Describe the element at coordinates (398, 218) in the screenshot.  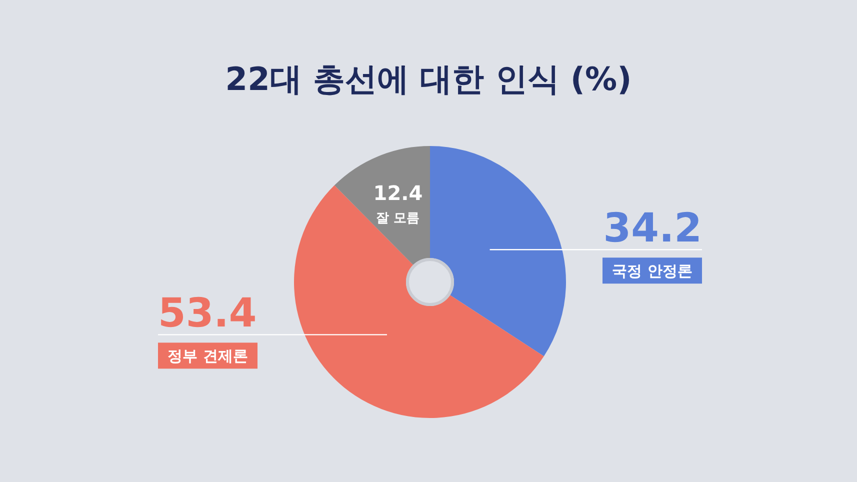
I see `slice-label: 잘 모름` at that location.